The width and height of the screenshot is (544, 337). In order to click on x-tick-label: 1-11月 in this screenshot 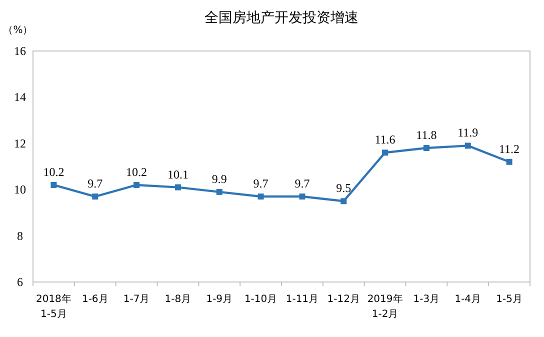, I will do `click(302, 299)`.